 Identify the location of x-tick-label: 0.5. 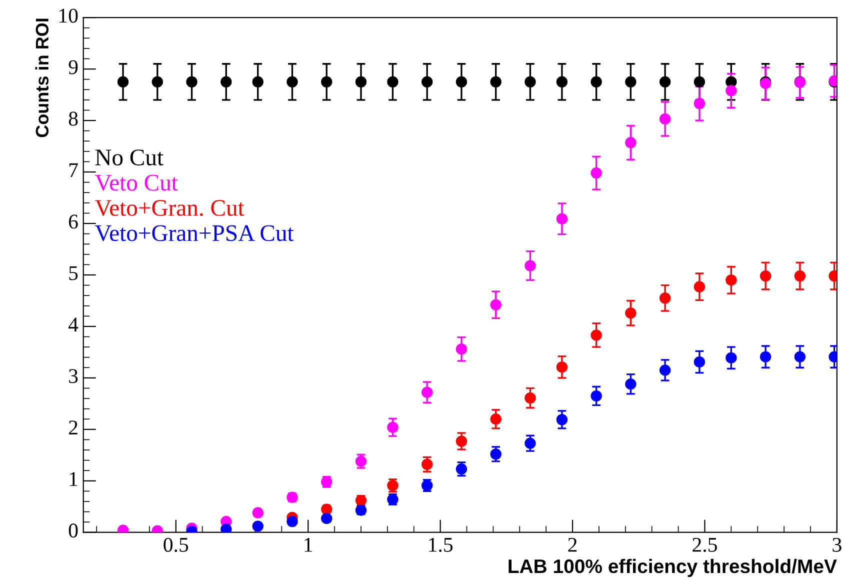
(176, 545).